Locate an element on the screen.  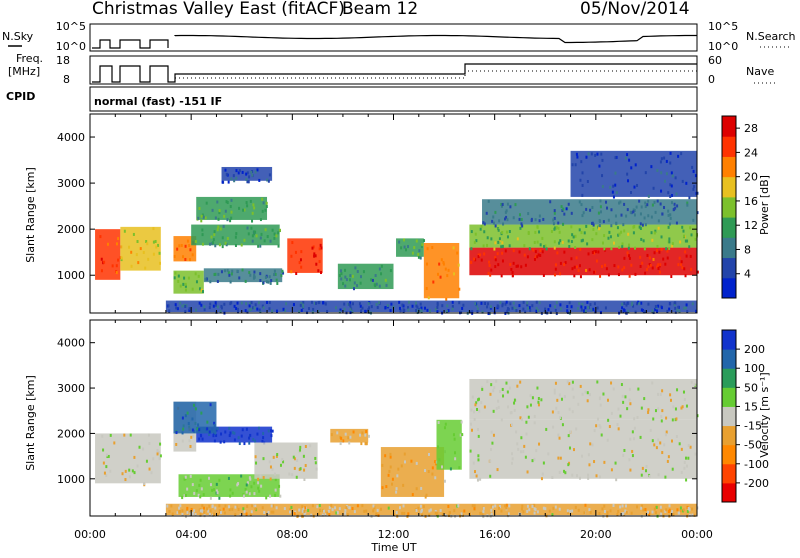
time-axis: 00:00 04:00 08:00 12:00 16:00 20:00 00:00 is located at coordinates (393, 534).